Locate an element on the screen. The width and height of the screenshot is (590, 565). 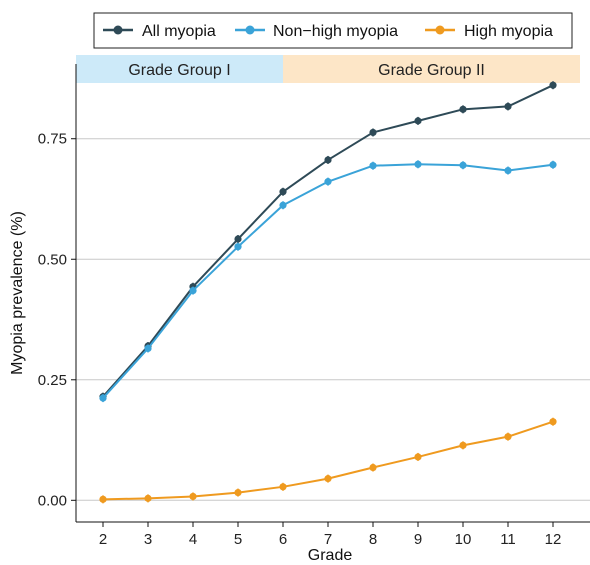
legend-item-high-myopia: High myopia is located at coordinates (489, 31).